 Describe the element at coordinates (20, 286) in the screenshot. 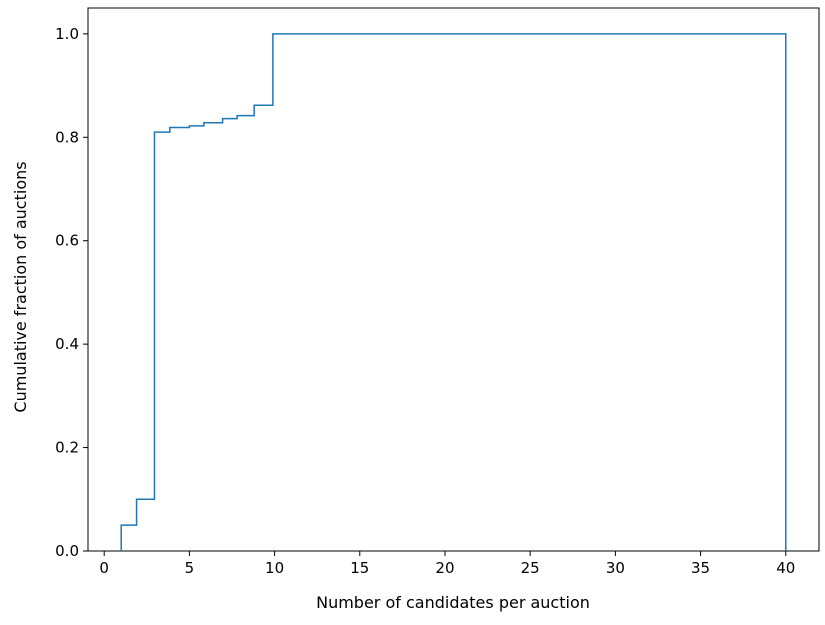

I see `y-axis-label: Cumulative fraction of auctions` at that location.